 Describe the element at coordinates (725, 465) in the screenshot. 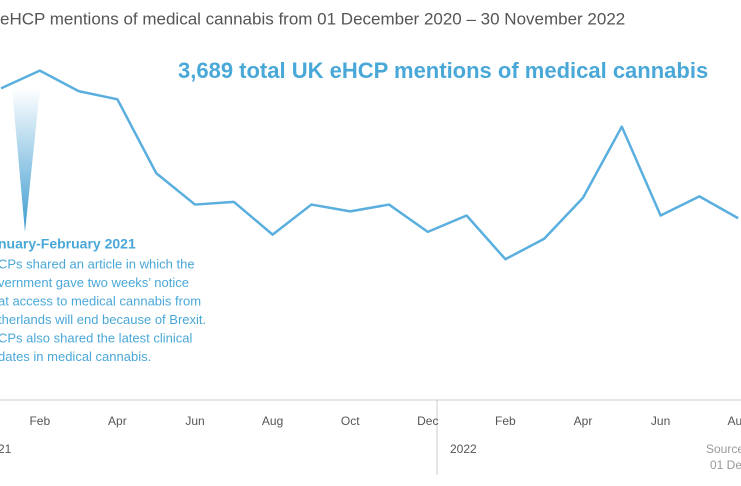

I see `source: 01 Dec` at that location.